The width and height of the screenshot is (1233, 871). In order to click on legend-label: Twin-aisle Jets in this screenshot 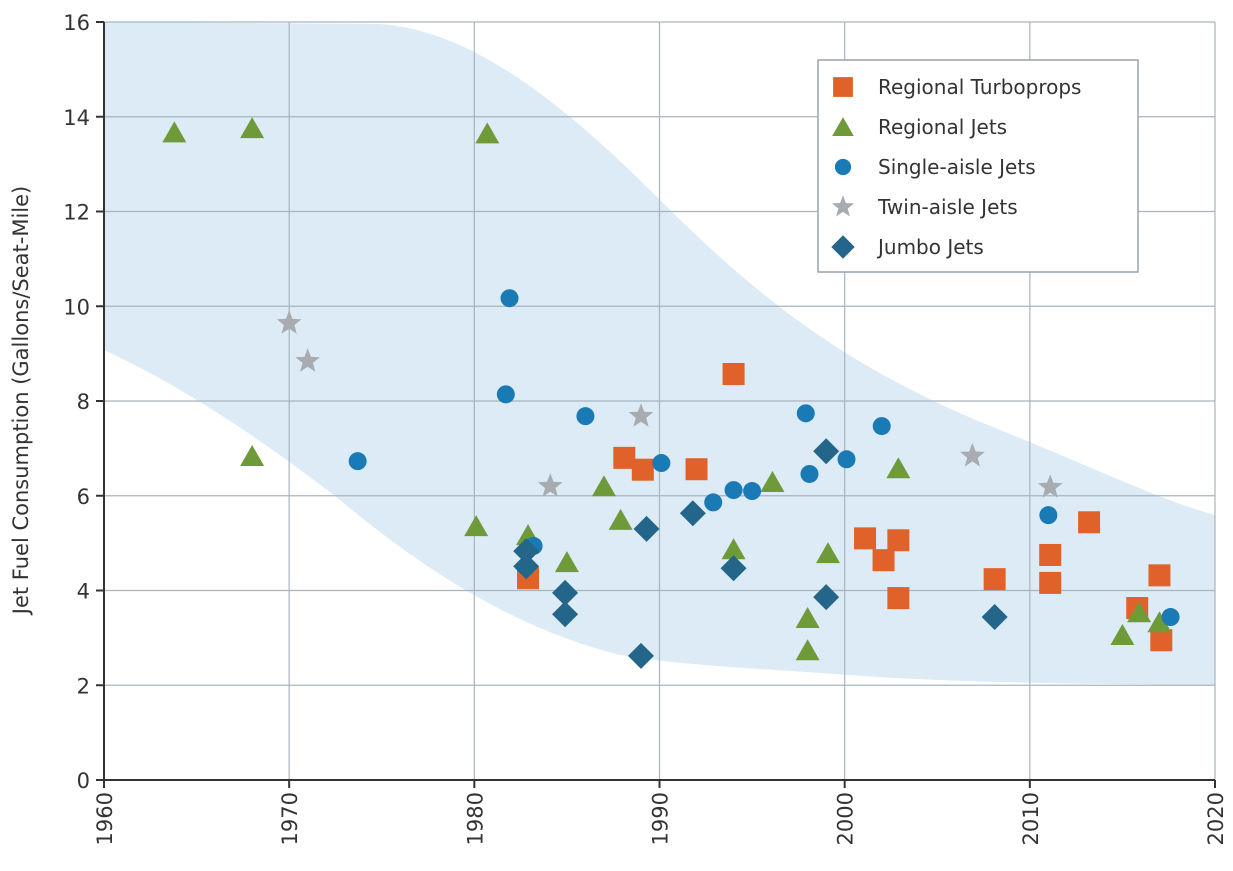, I will do `click(947, 207)`.